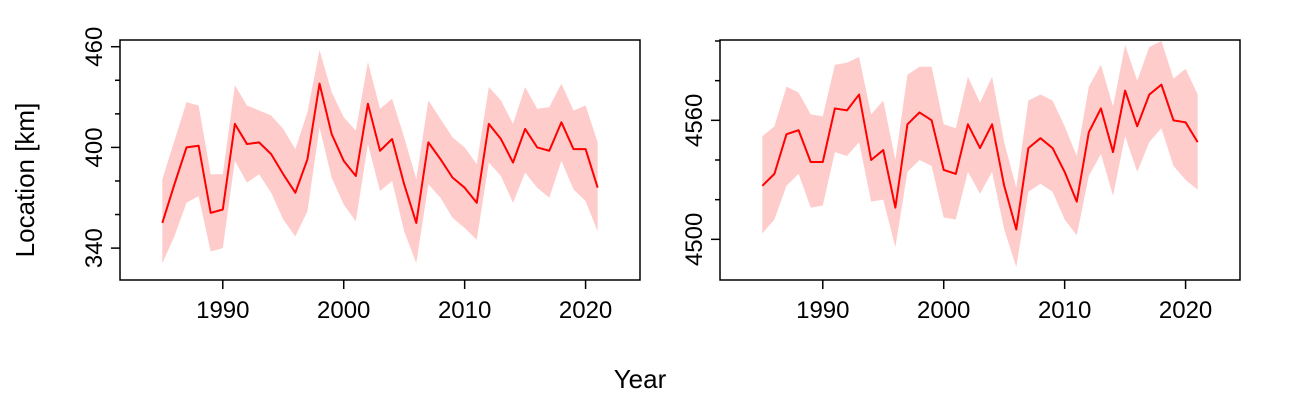 The image size is (1300, 400). What do you see at coordinates (694, 239) in the screenshot?
I see `y-tick-label: 4500` at bounding box center [694, 239].